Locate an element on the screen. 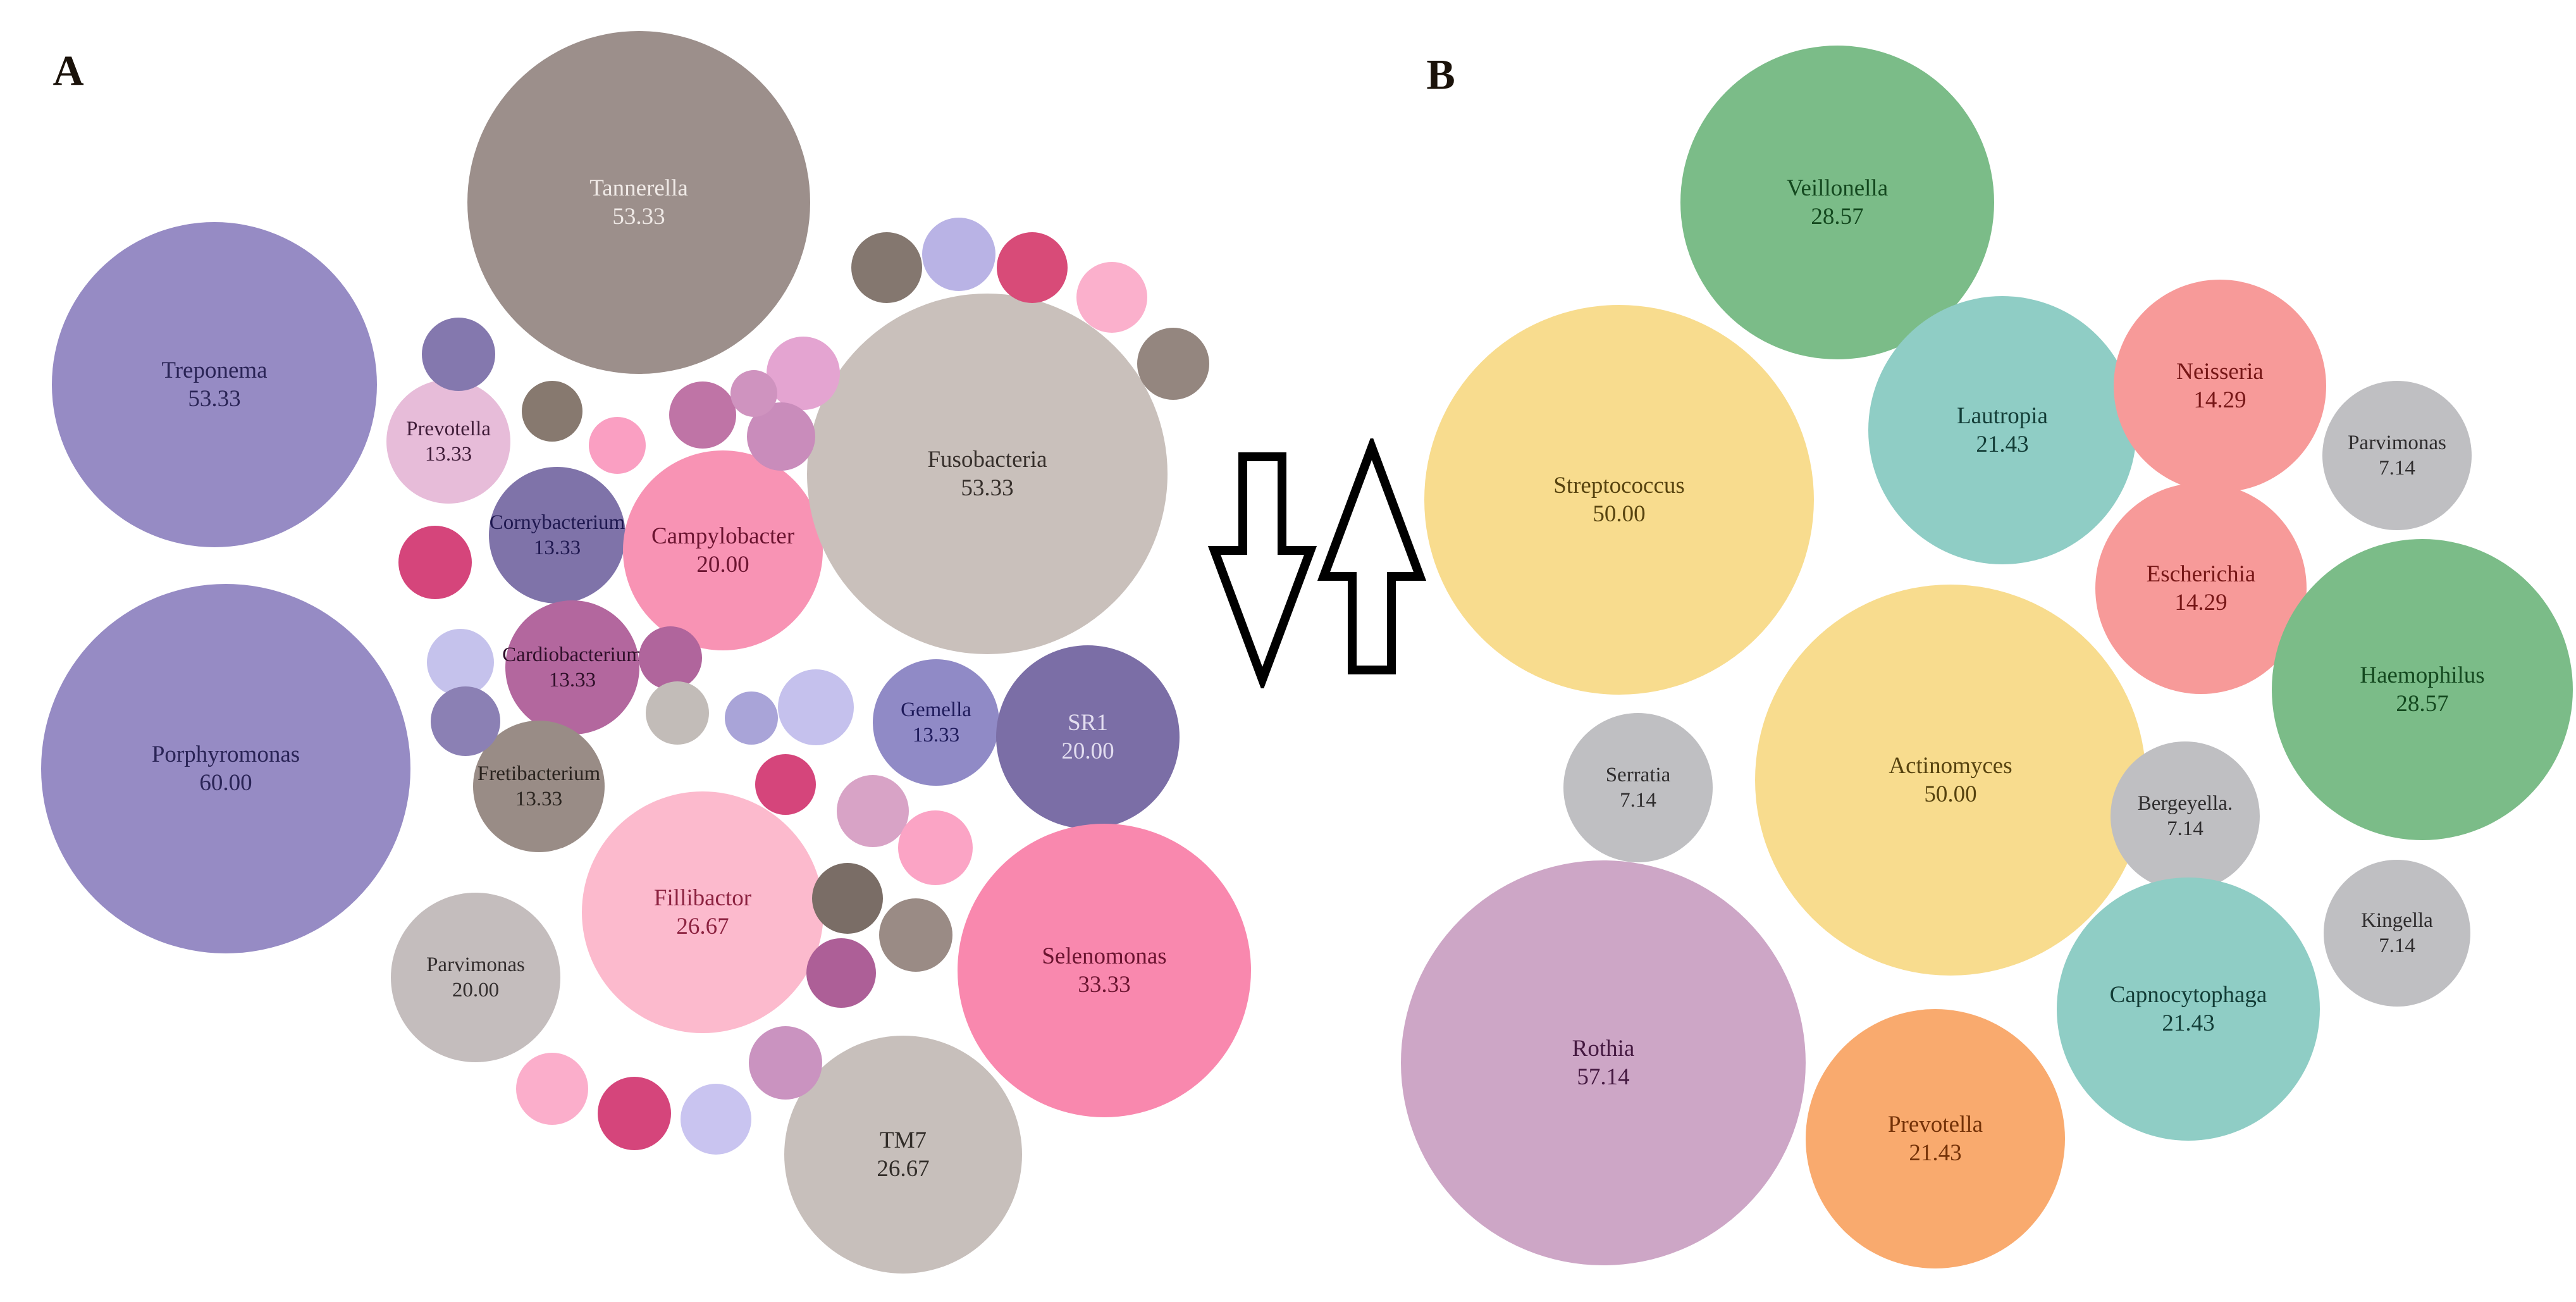 Image resolution: width=2576 pixels, height=1302 pixels. bubble-b-neisseria: Neisseria 14.29 is located at coordinates (2220, 386).